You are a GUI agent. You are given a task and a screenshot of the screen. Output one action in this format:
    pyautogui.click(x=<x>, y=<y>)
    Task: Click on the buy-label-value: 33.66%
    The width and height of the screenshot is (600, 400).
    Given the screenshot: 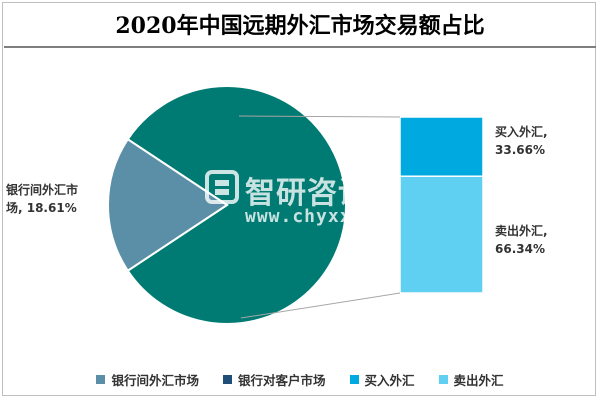 What is the action you would take?
    pyautogui.click(x=520, y=150)
    